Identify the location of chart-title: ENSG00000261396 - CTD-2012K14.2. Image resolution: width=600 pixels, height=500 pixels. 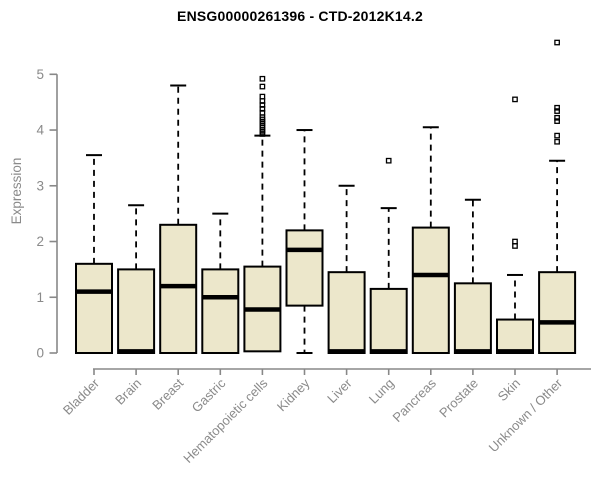
(300, 16).